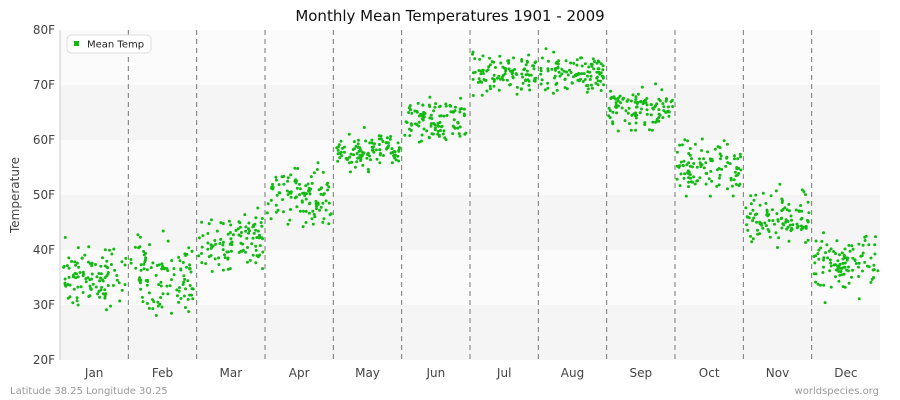 The image size is (900, 400). I want to click on x-axis-ticks: Jan Feb Mar Apr May Jun Jul Aug Sep Oct Nov Dec, so click(471, 373).